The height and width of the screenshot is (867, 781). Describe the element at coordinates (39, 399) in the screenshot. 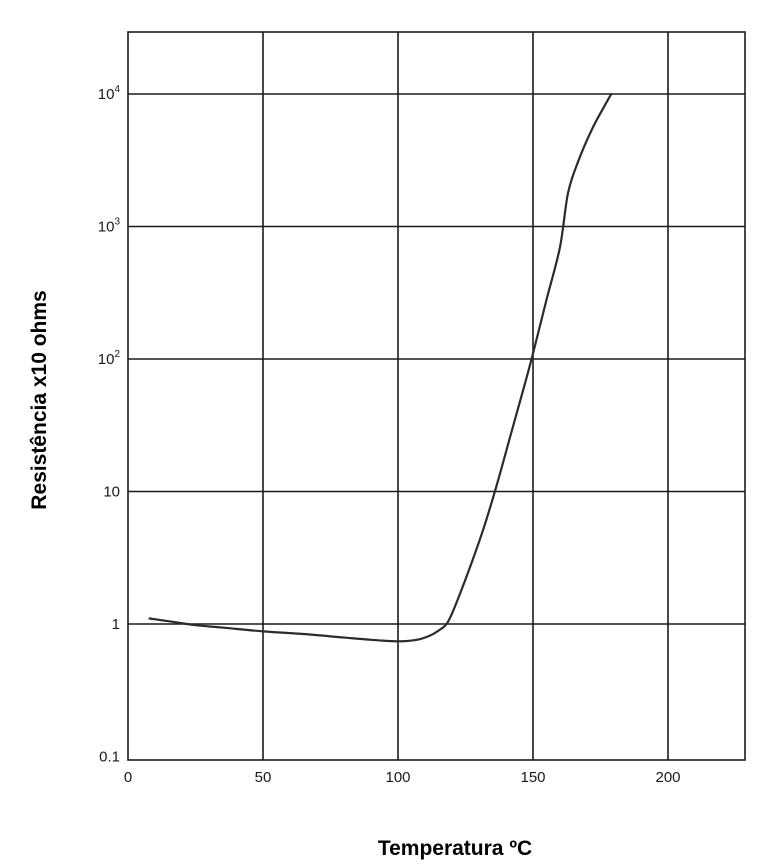

I see `y-axis-title: Resistência x10 ohms` at that location.